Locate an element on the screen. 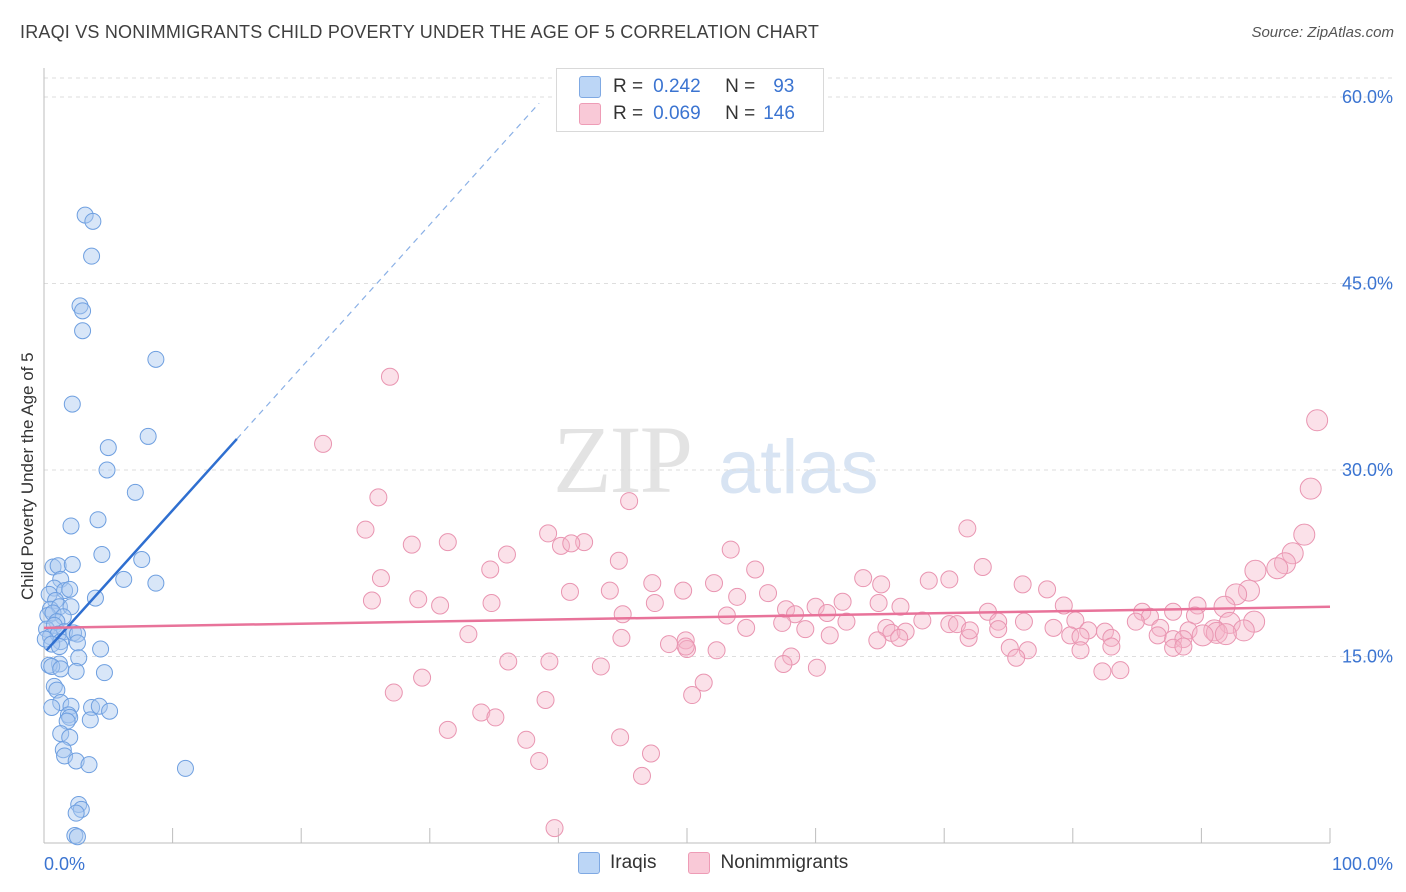 The image size is (1406, 892). bottom-legend-iraqis: Iraqis is located at coordinates (617, 863).